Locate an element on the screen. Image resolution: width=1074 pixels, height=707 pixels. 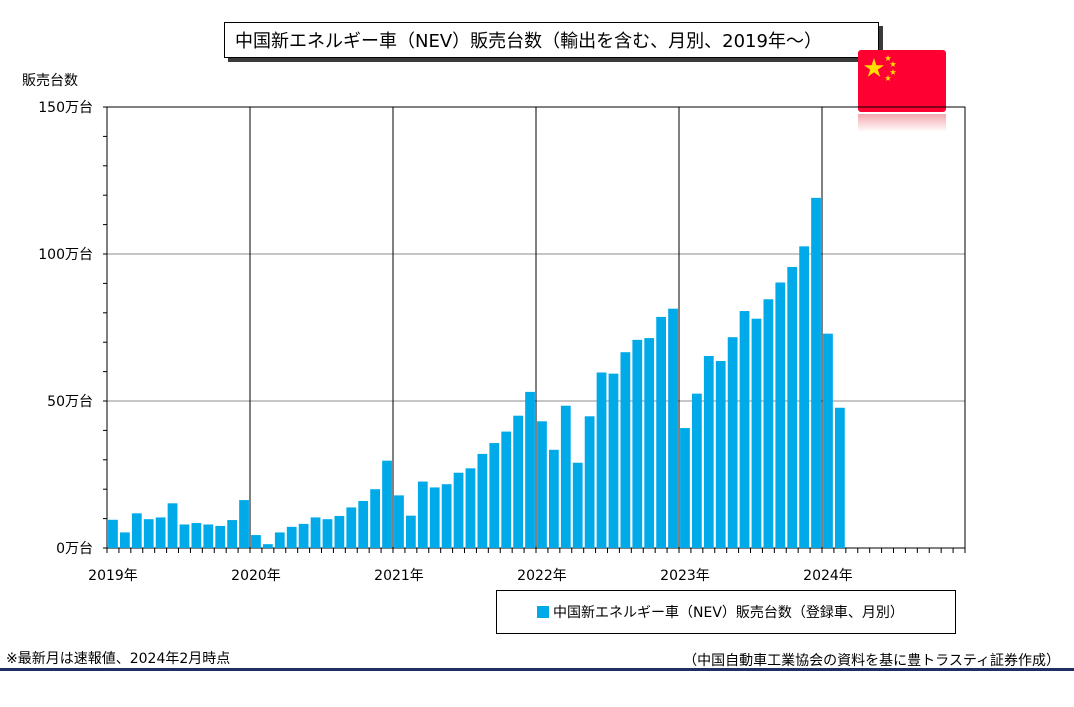
chart-title: 中国新エネルギー車（NEV）販売台数（輸出を含む、月別、2019年～） is located at coordinates (551, 40).